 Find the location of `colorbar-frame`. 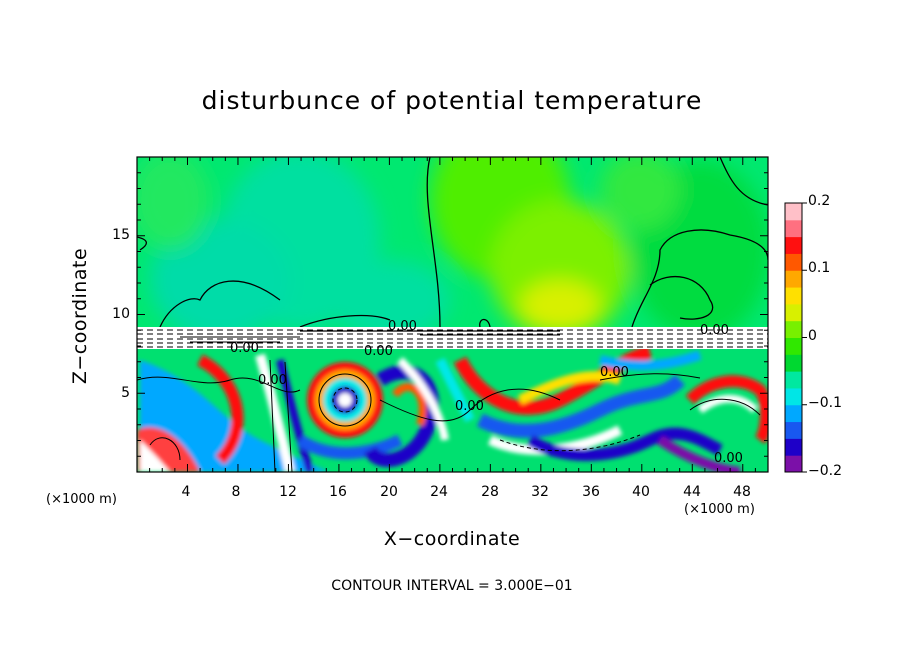

colorbar-frame is located at coordinates (793, 337).